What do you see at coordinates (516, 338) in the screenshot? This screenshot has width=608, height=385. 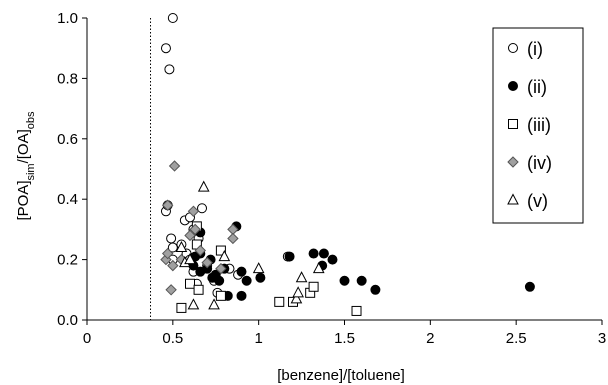 I see `x-tick-label: 2.5` at bounding box center [516, 338].